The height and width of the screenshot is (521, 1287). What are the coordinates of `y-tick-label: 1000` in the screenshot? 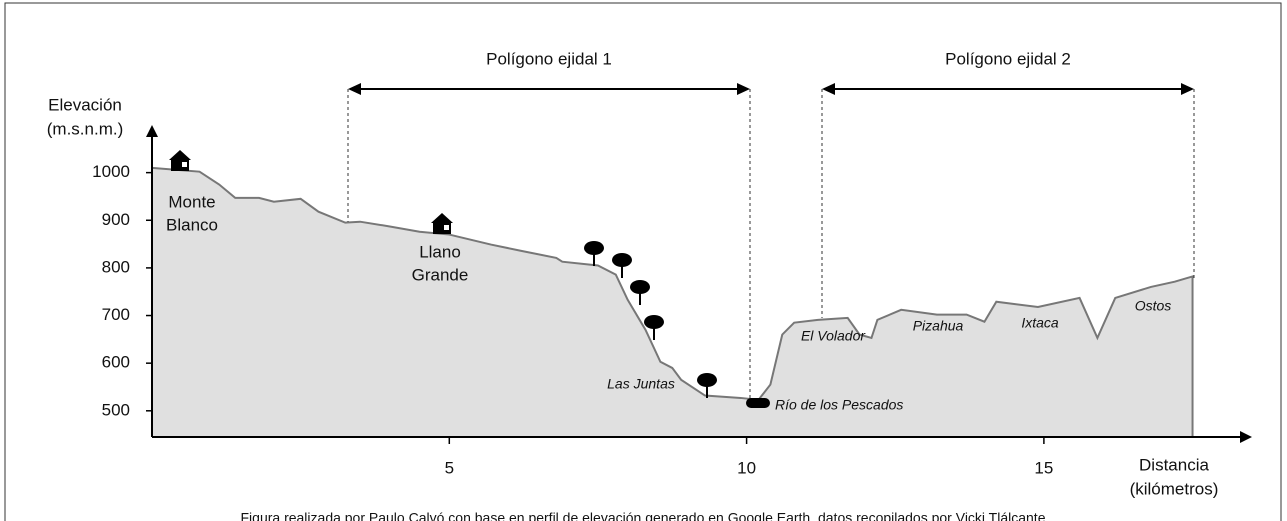 It's located at (111, 171).